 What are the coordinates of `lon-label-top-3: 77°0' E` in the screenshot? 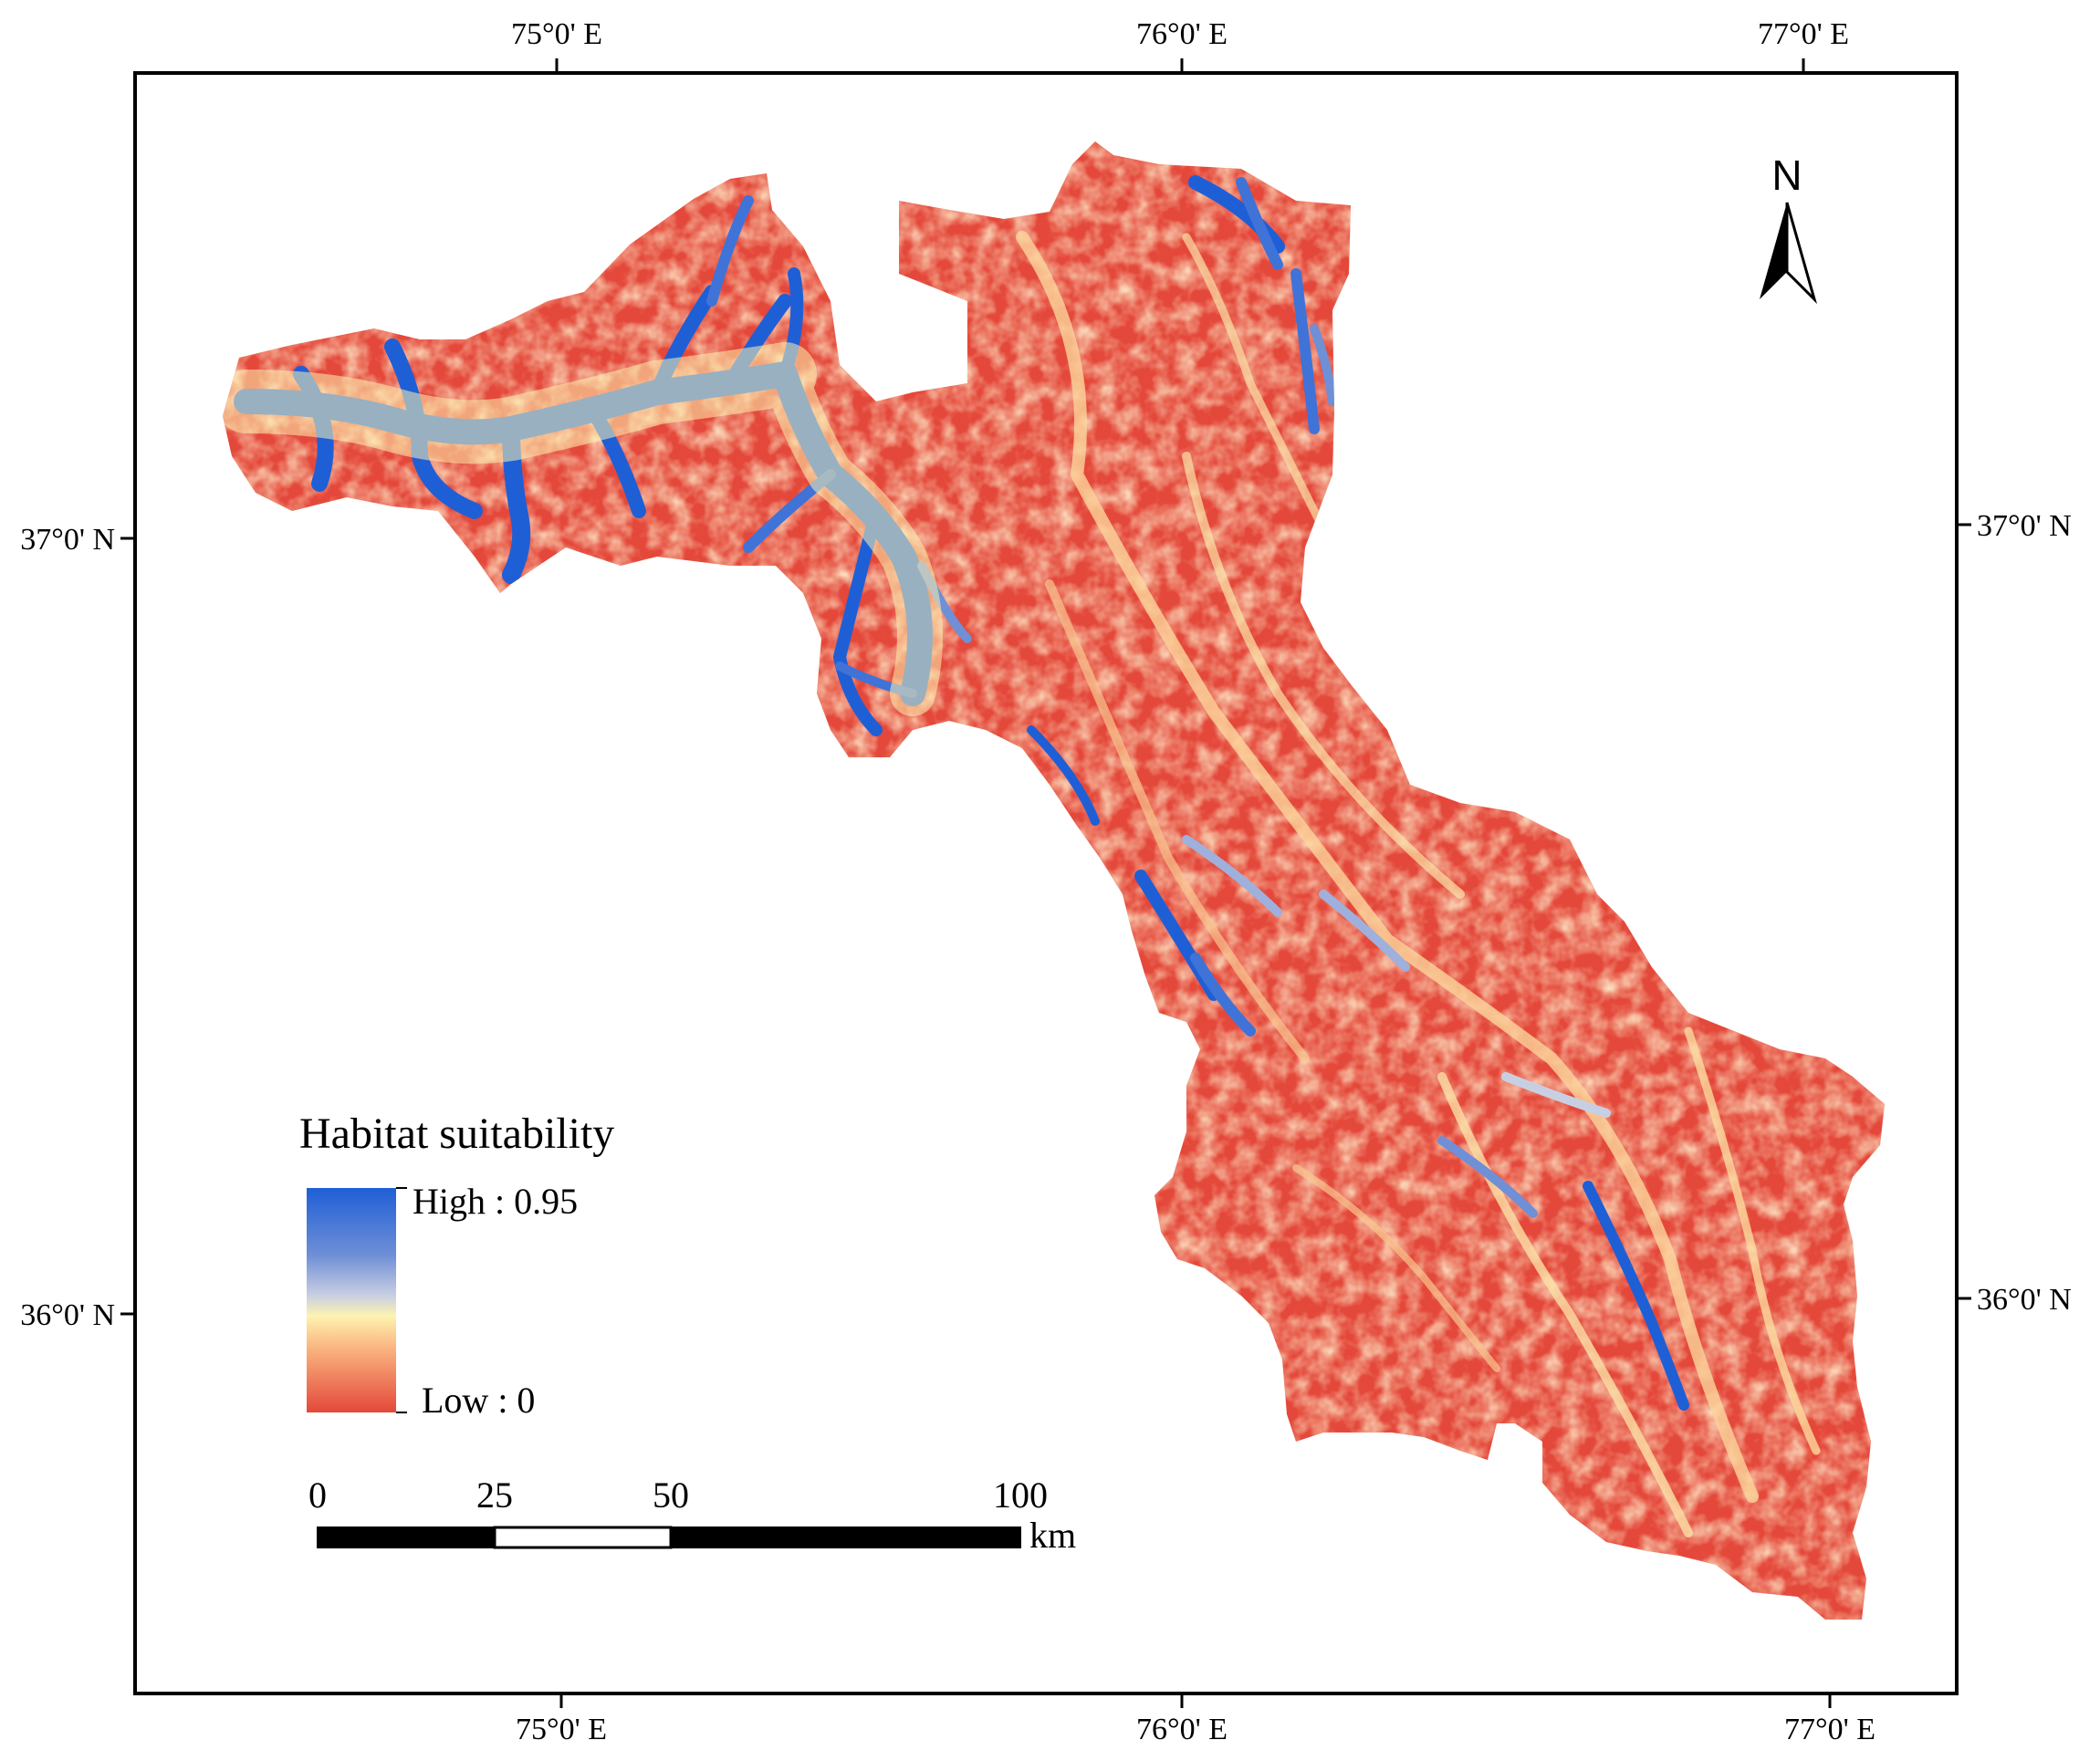 It's located at (1803, 34).